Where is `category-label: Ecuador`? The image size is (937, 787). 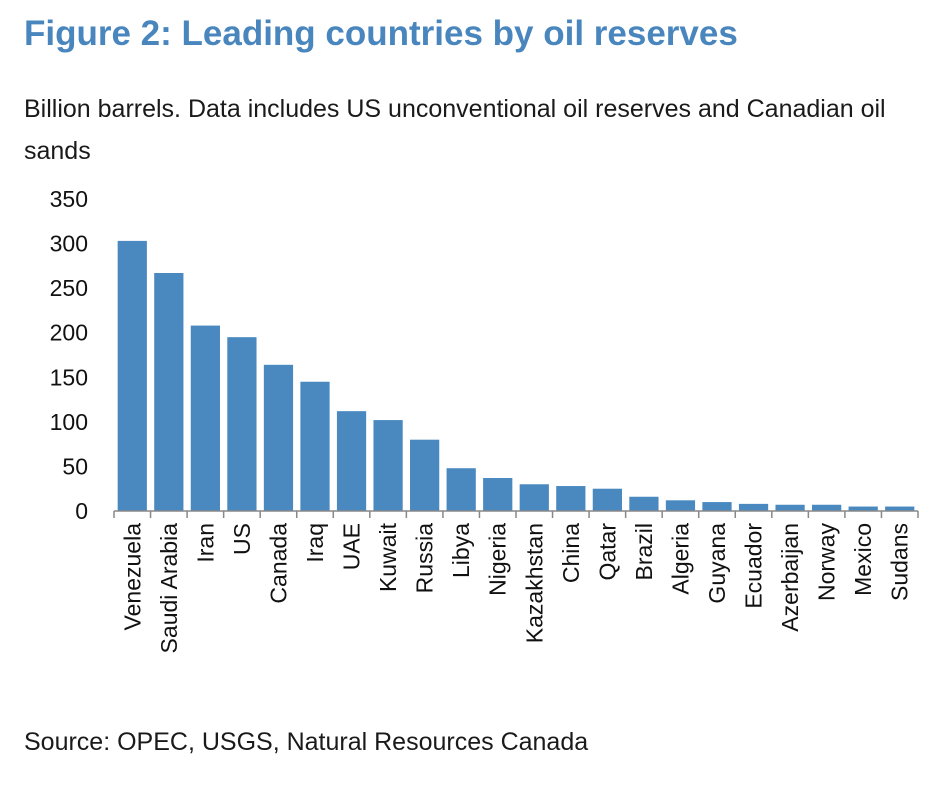 category-label: Ecuador is located at coordinates (754, 566).